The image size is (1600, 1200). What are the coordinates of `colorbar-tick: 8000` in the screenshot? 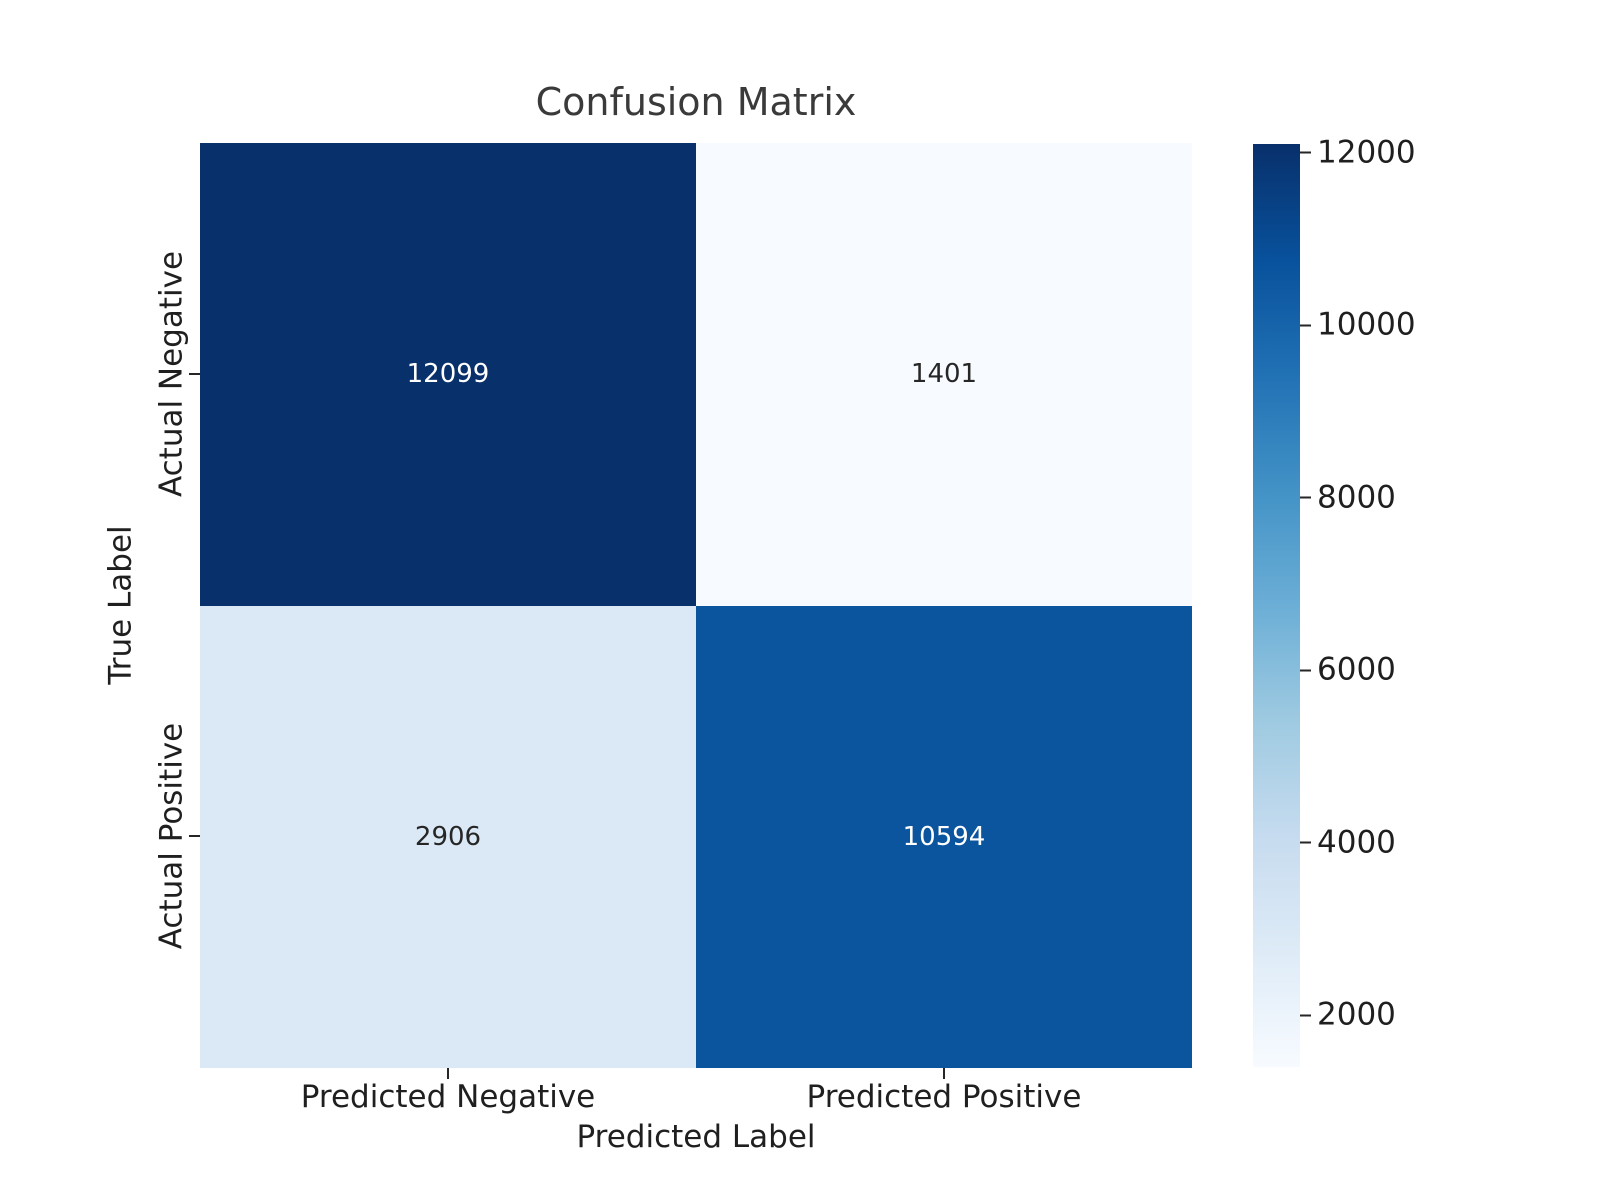 It's located at (1348, 497).